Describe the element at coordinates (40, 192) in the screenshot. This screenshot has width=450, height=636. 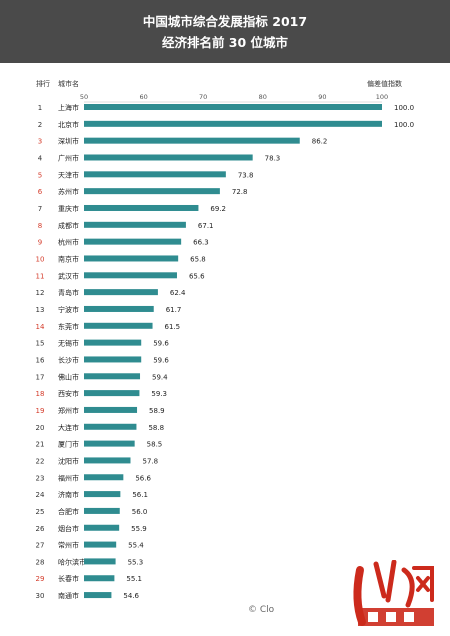
I see `rank-label: 6` at that location.